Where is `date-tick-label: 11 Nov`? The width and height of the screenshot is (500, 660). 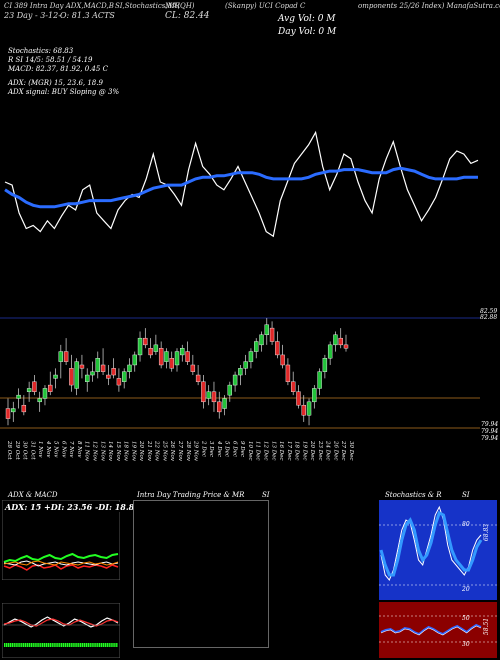 date-tick-label: 11 Nov is located at coordinates (87, 451).